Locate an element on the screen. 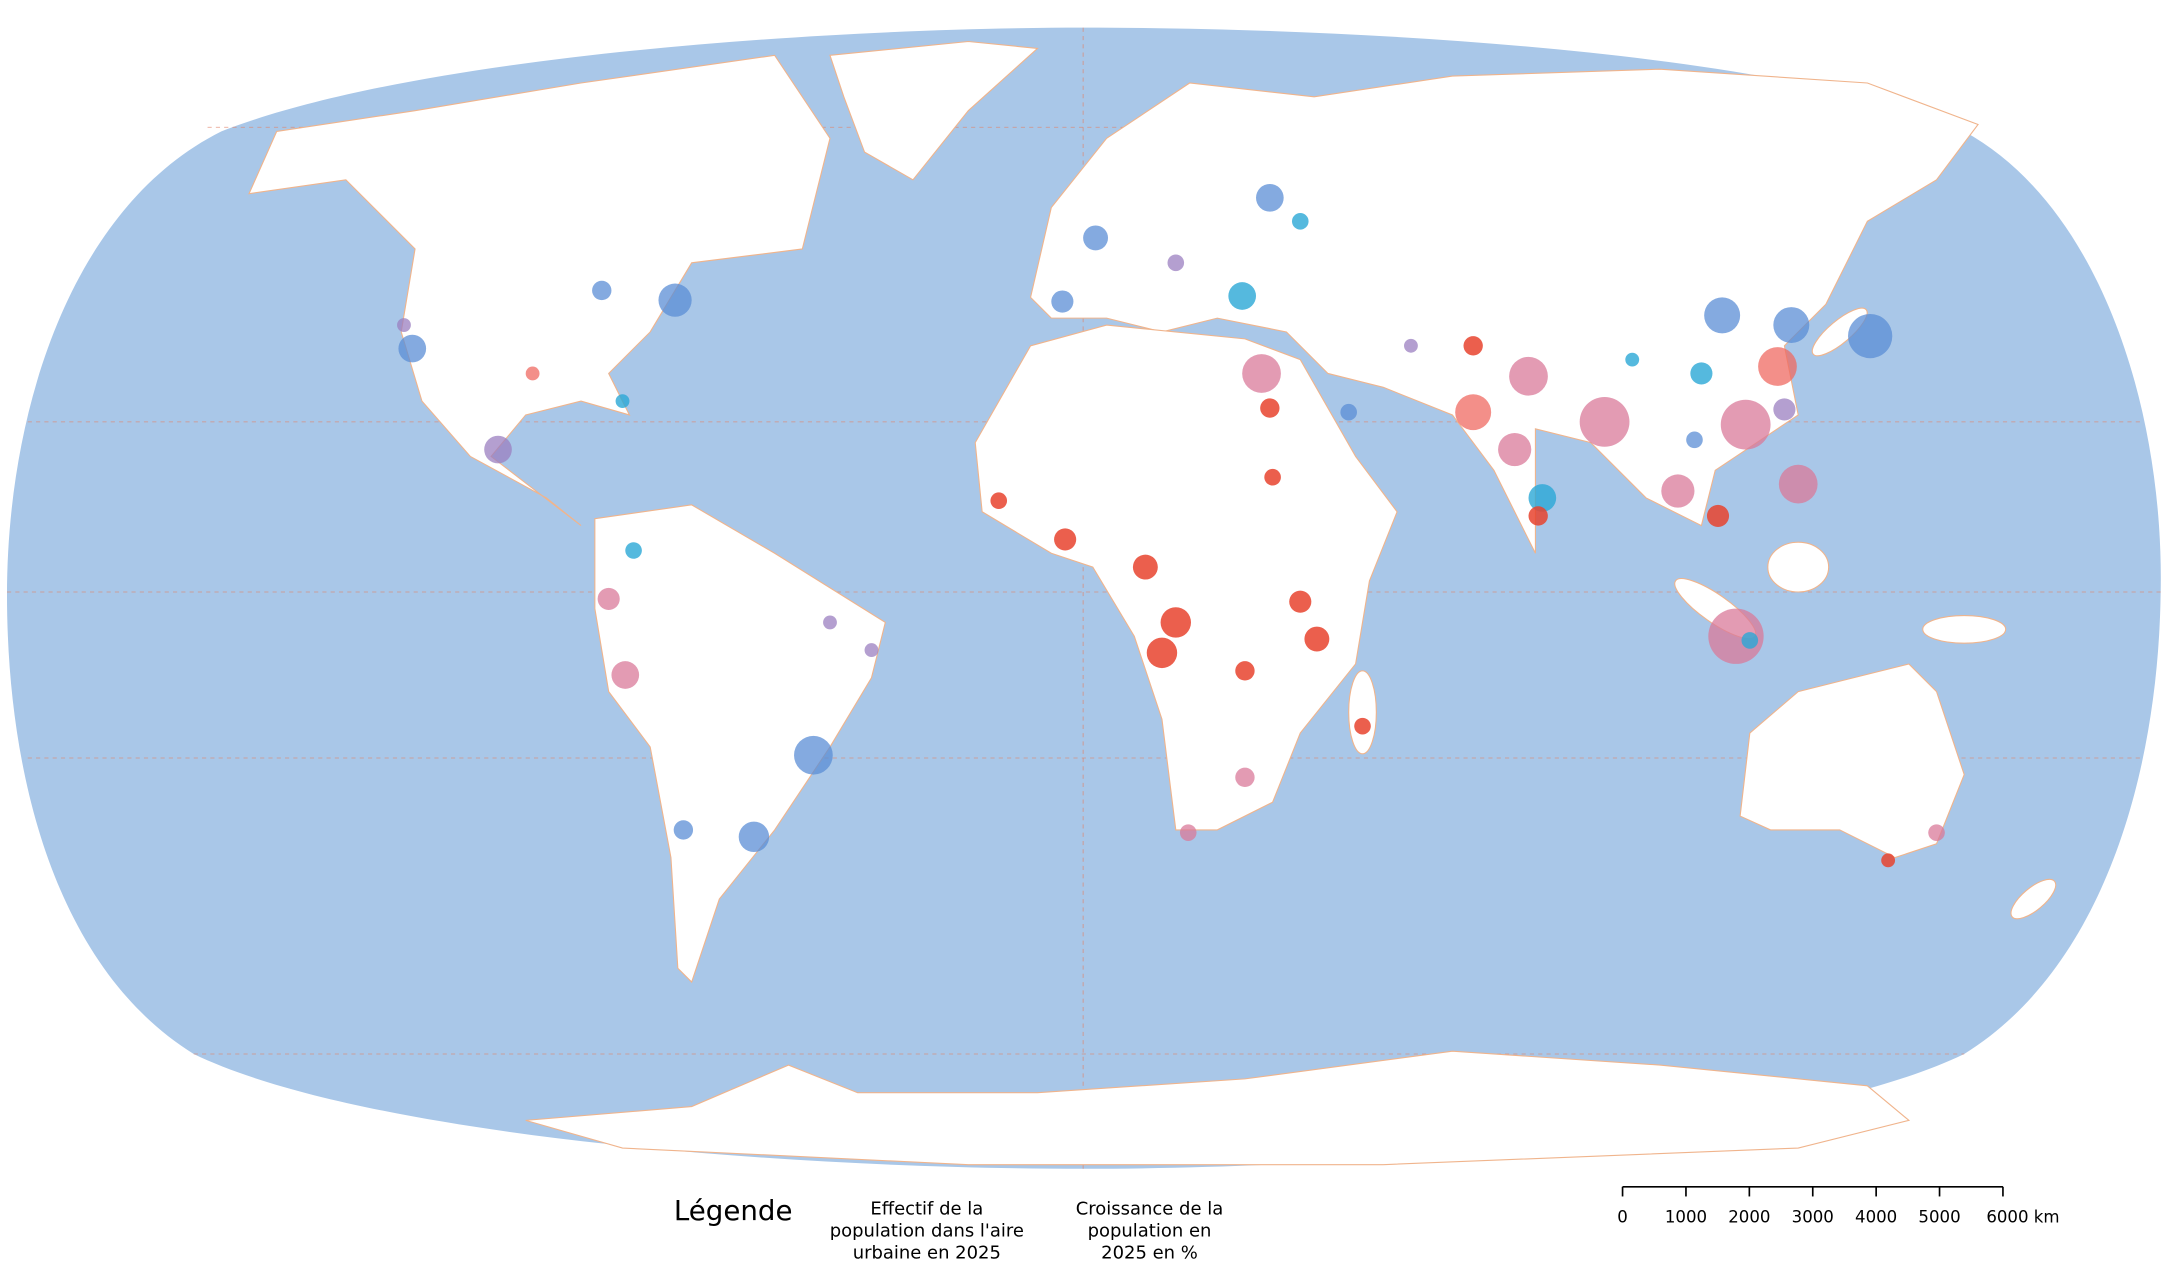 Image resolution: width=2169 pixels, height=1267 pixels. scale-label: 5000 is located at coordinates (1939, 1217).